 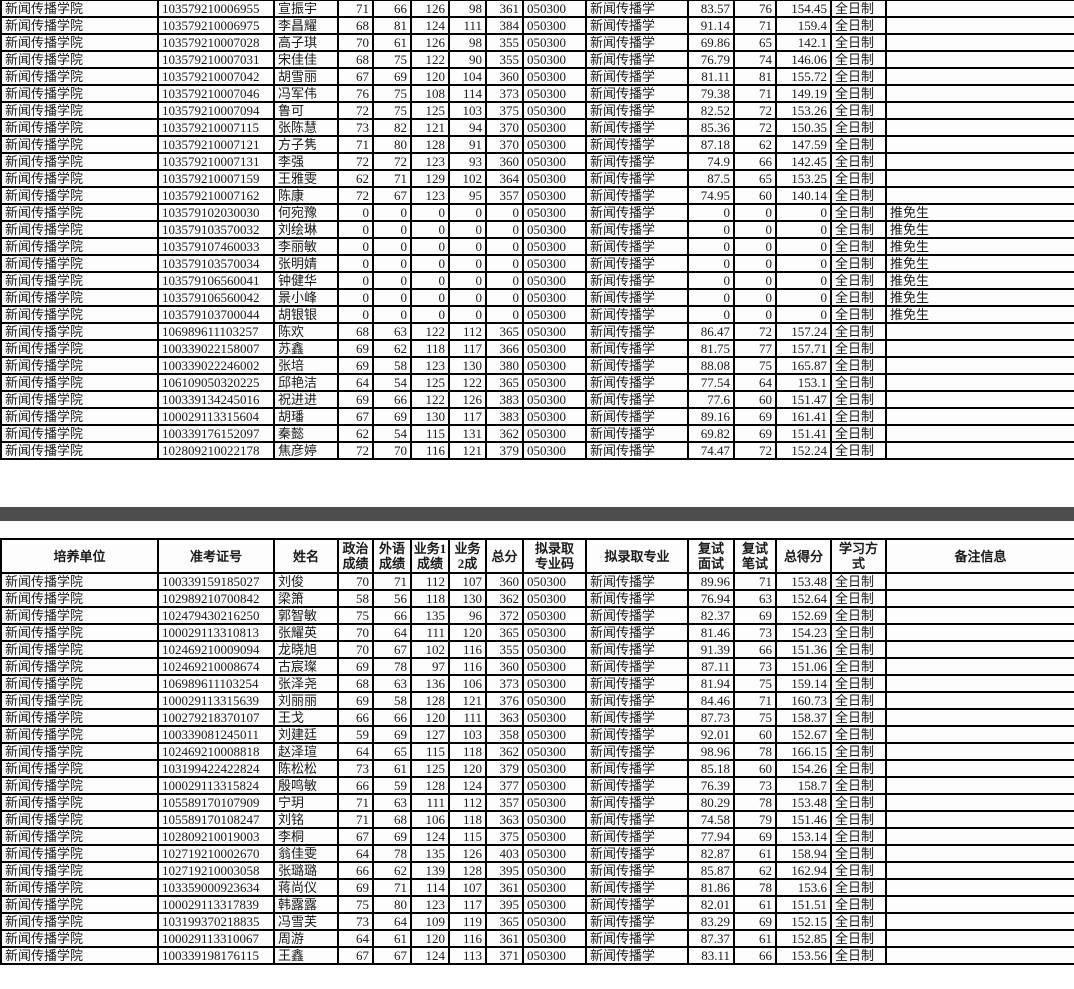 I want to click on cell-final: 152.64, so click(x=803, y=598).